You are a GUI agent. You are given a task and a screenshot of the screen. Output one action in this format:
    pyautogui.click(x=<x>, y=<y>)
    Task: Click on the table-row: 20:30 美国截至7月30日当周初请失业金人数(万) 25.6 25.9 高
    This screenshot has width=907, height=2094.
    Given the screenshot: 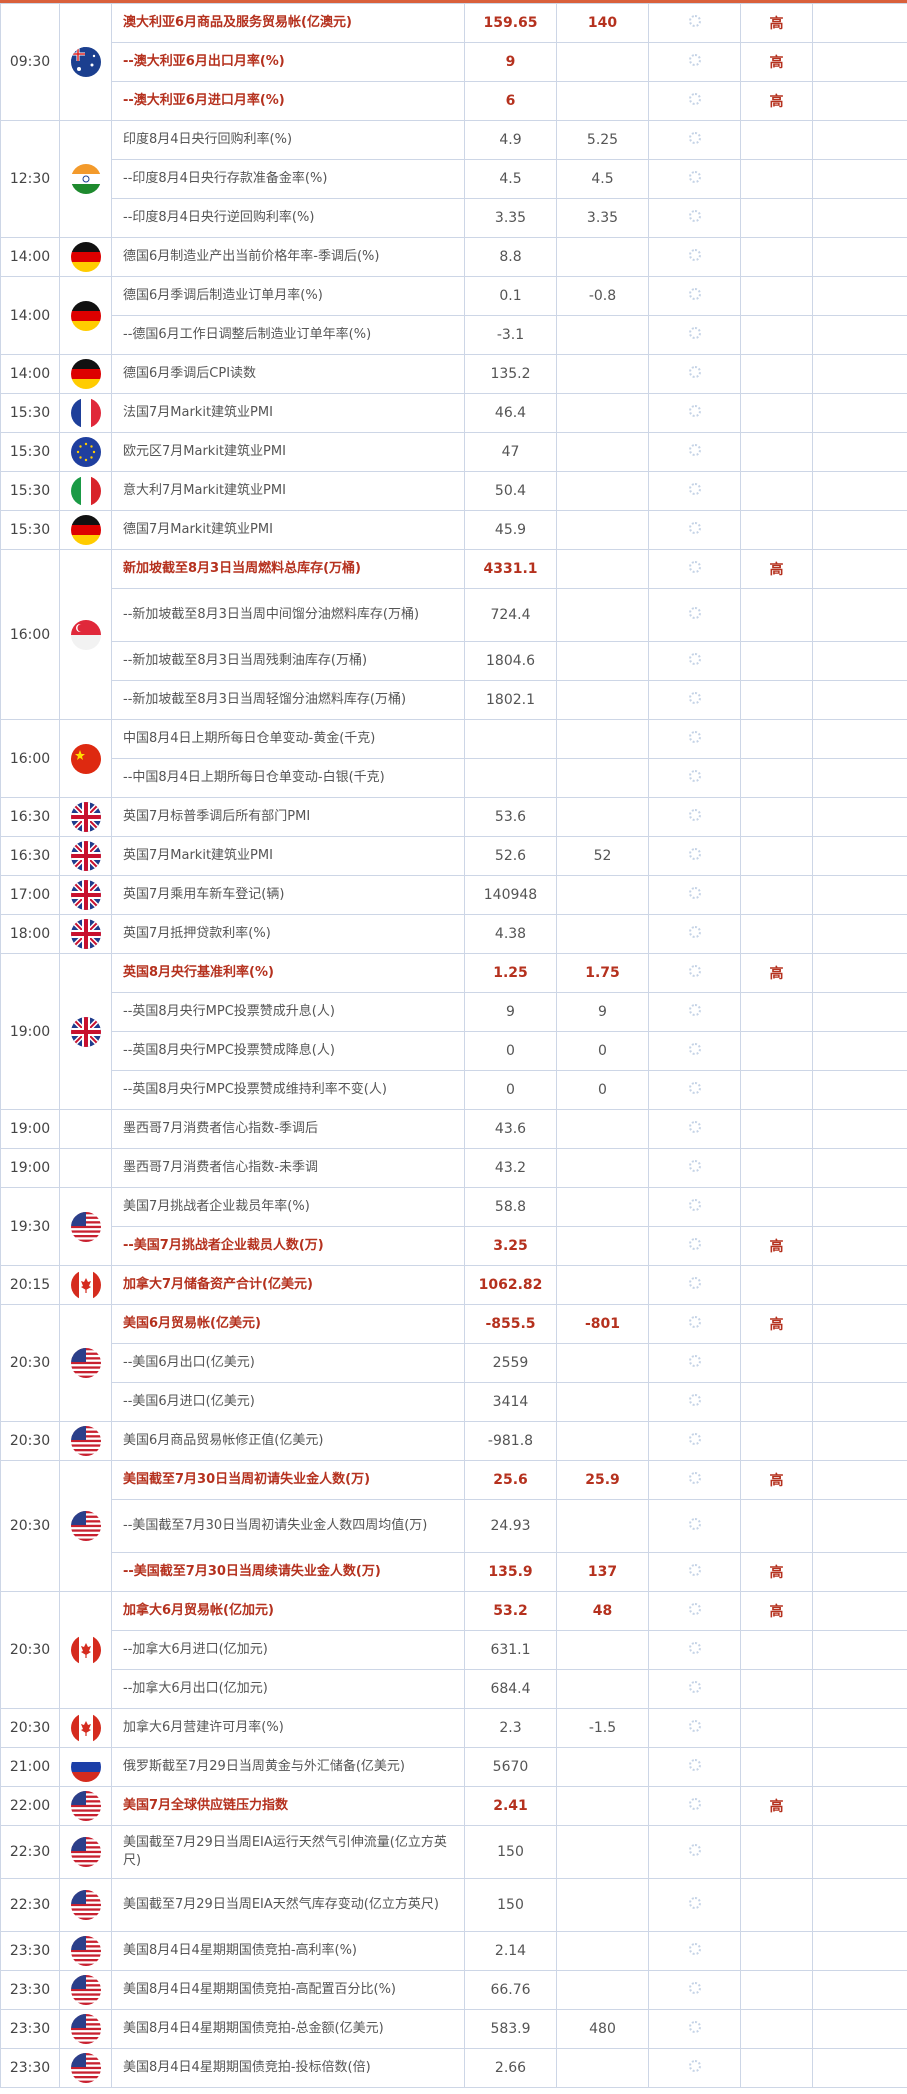 What is the action you would take?
    pyautogui.click(x=453, y=1526)
    